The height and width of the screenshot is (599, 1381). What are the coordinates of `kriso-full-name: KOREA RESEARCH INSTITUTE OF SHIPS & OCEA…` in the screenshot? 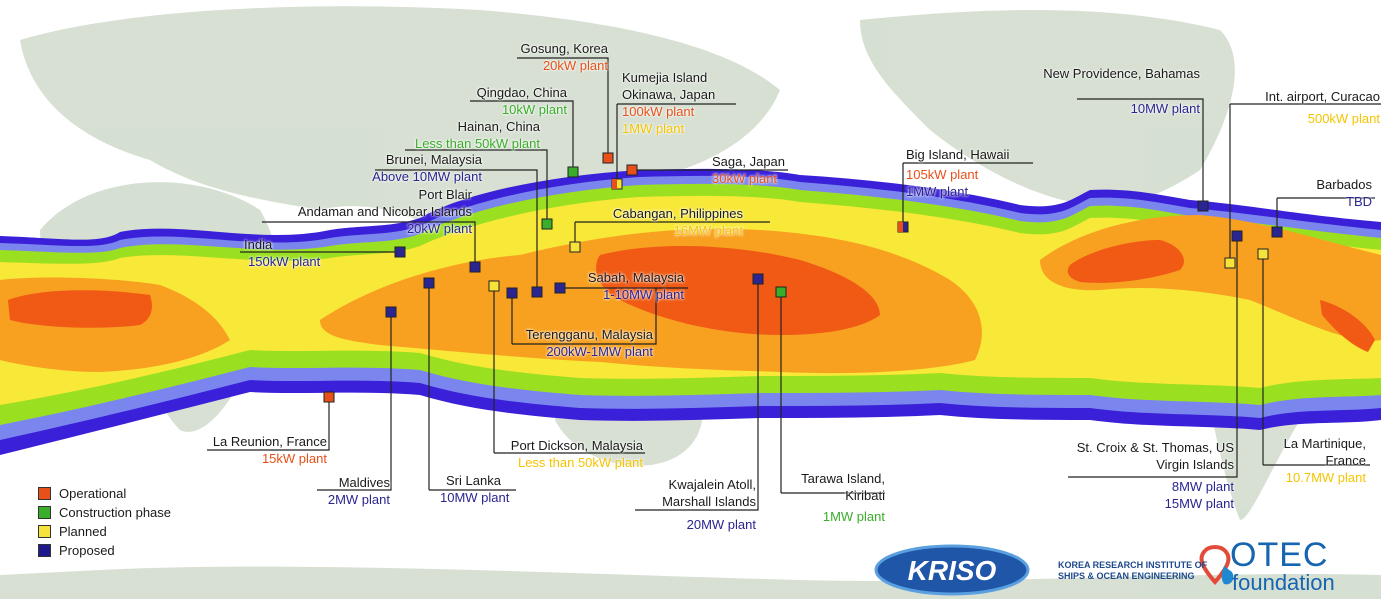 It's located at (1132, 571).